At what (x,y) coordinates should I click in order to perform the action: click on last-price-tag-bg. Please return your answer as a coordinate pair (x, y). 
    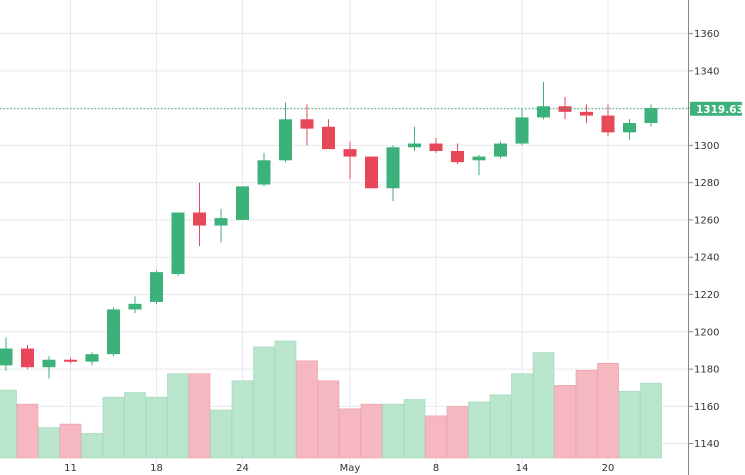
    Looking at the image, I should click on (716, 108).